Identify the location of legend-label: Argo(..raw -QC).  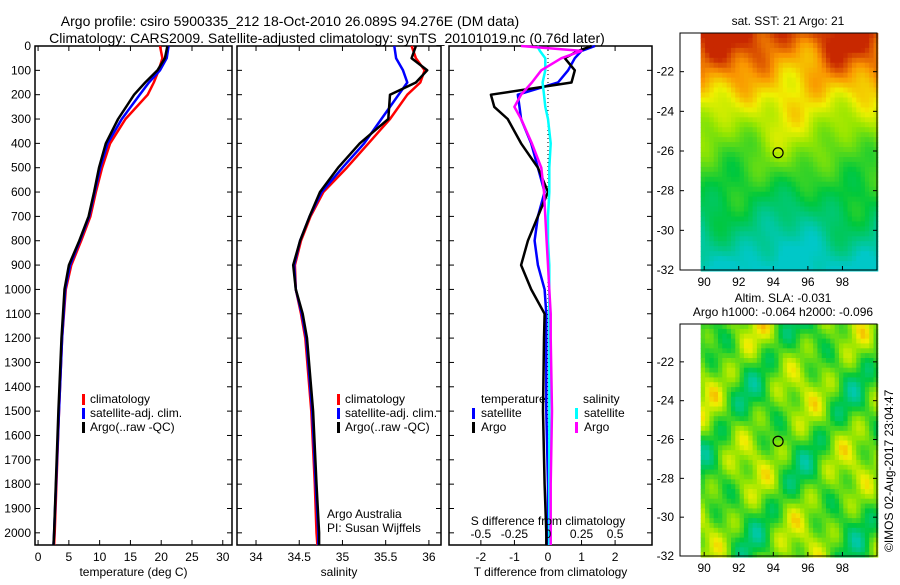
(387, 427).